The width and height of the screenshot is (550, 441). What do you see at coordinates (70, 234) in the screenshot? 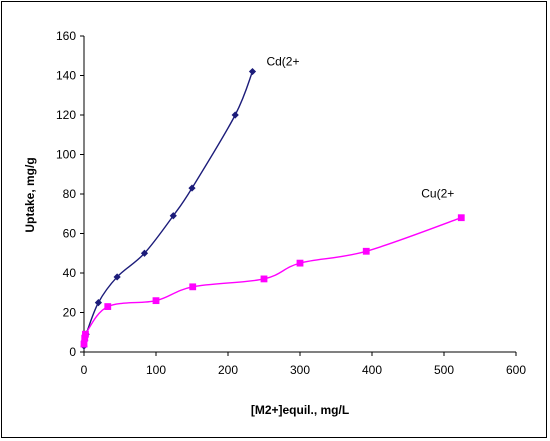
I see `y-tick-label: 60` at bounding box center [70, 234].